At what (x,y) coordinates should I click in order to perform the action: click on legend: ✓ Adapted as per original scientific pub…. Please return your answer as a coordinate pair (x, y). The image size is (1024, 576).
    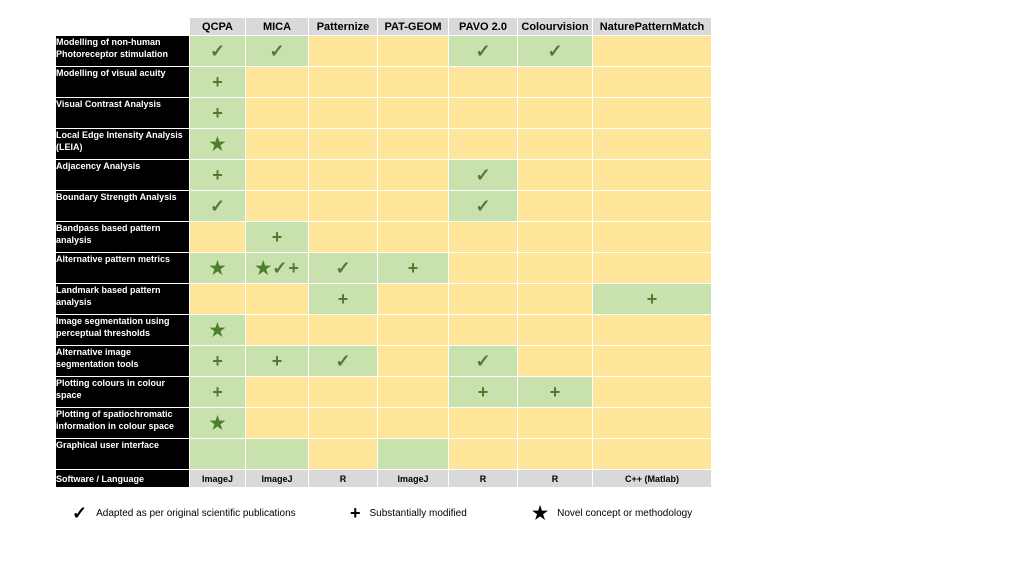
    Looking at the image, I should click on (392, 514).